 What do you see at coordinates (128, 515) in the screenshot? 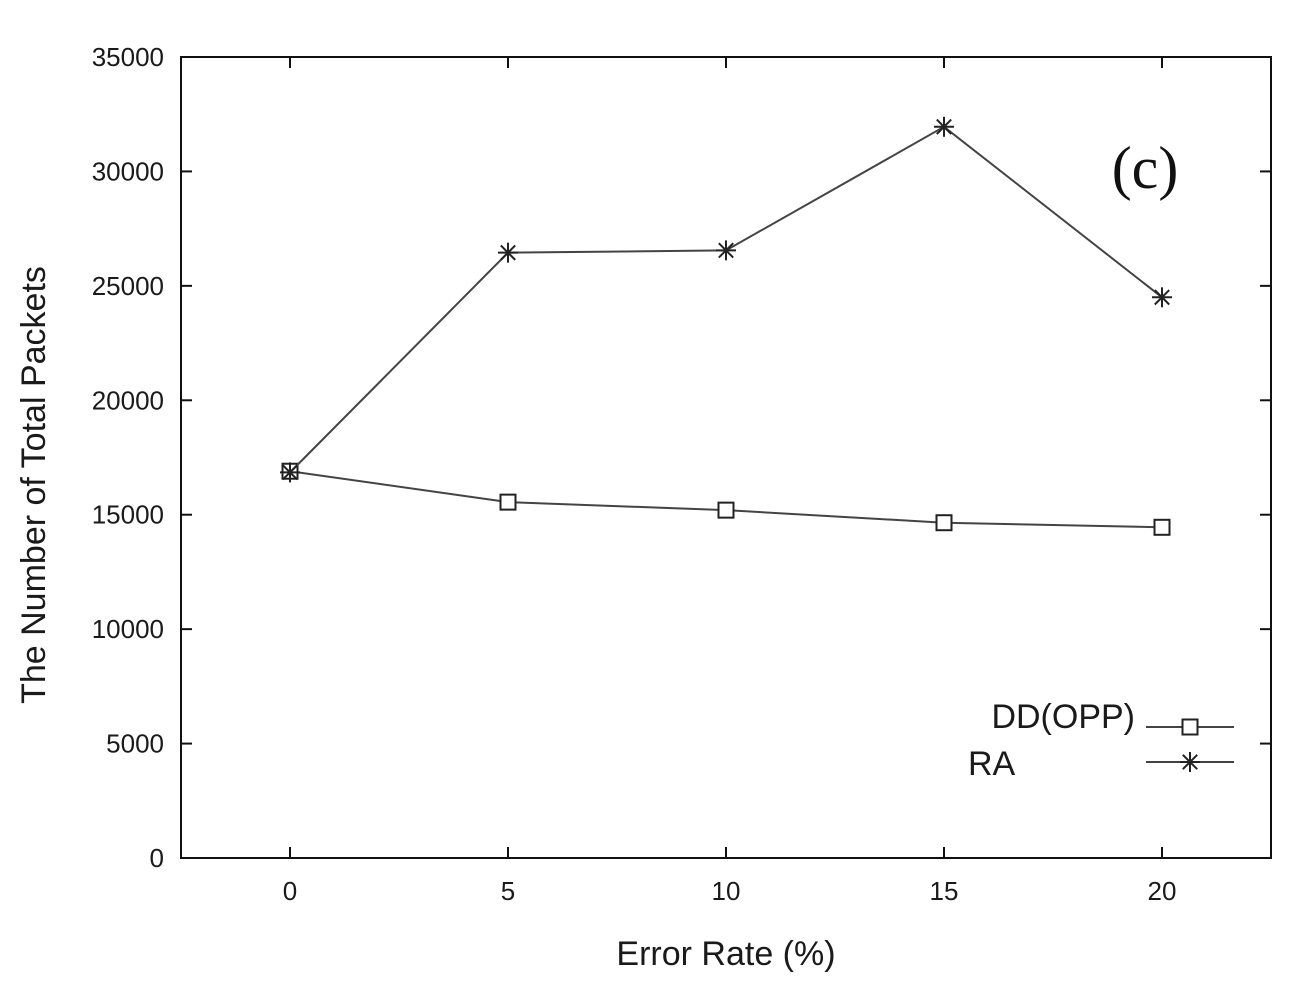
I see `y-tick-label: 15000` at bounding box center [128, 515].